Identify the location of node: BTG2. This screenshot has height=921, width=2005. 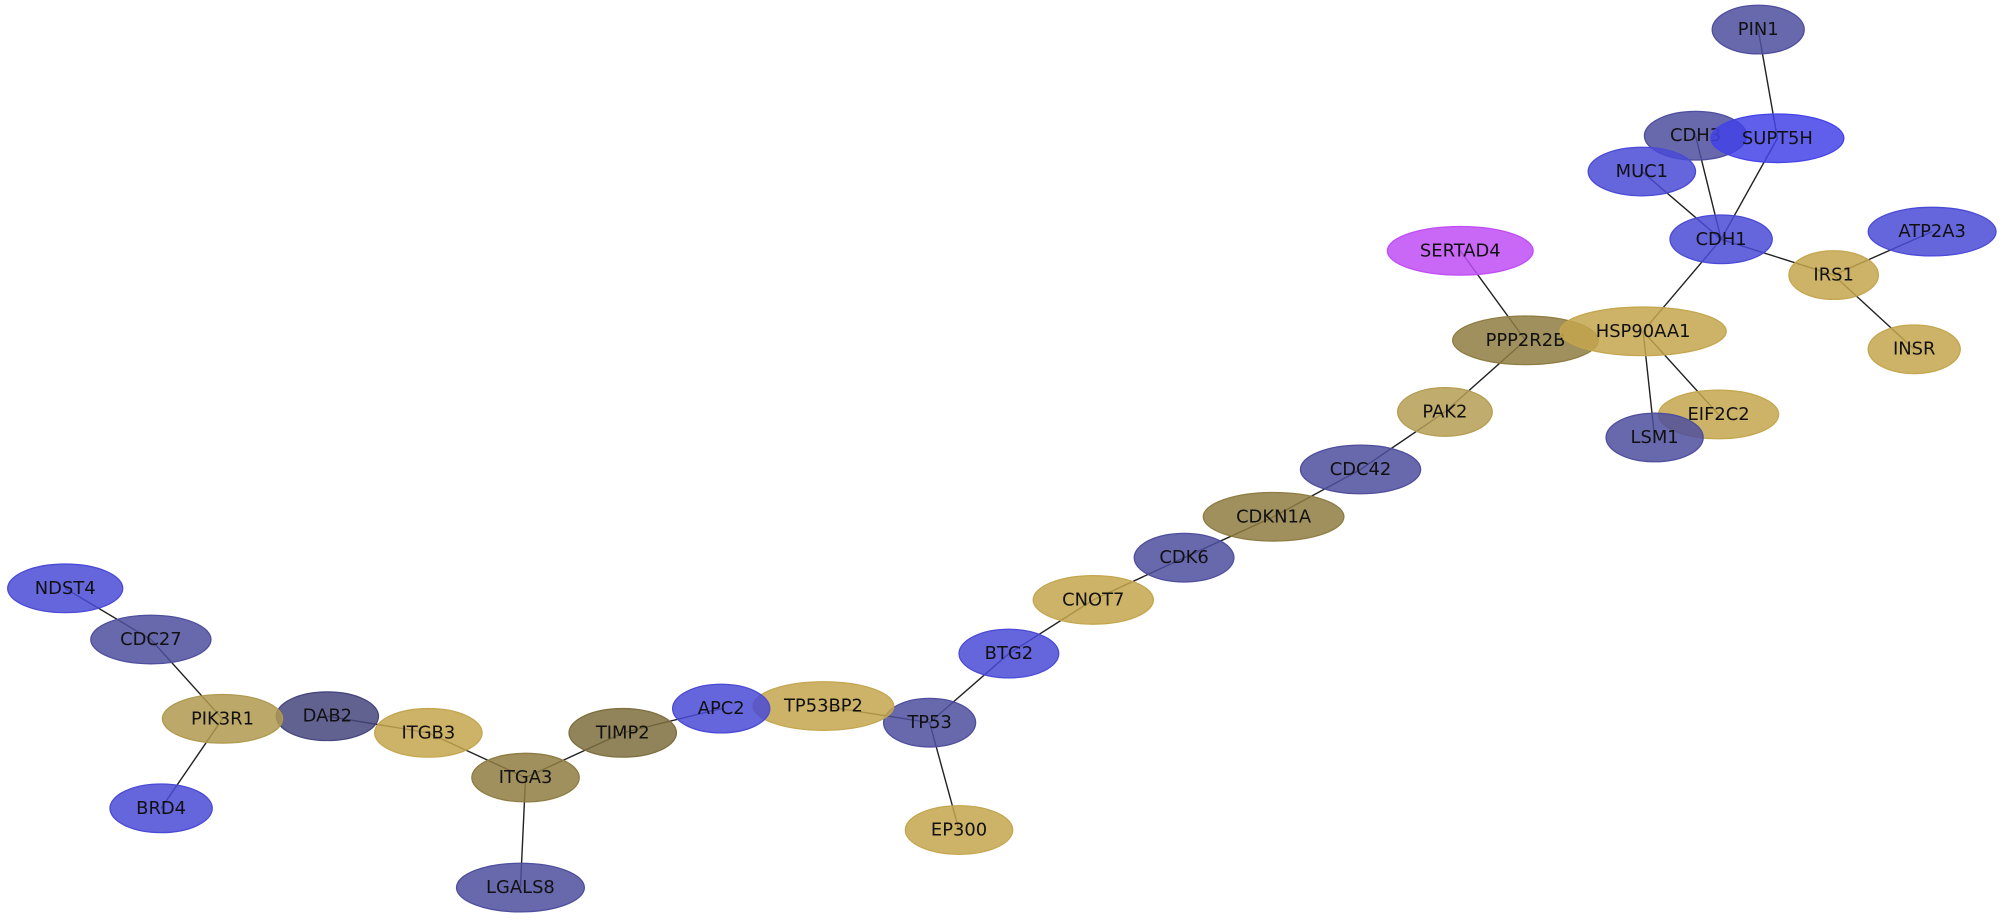
(1009, 653).